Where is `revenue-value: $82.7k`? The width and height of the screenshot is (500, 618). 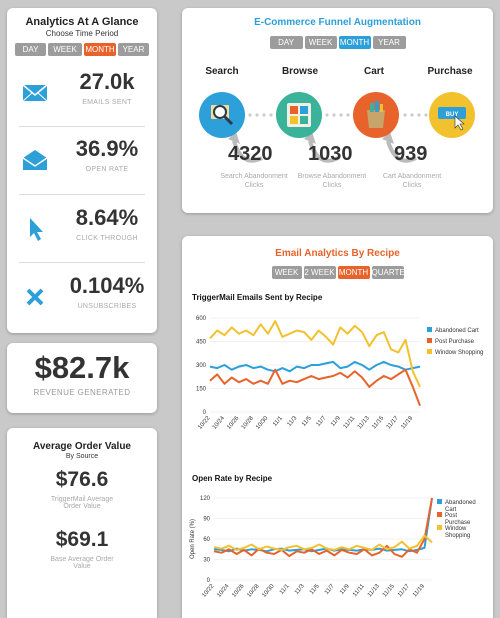
revenue-value: $82.7k is located at coordinates (82, 367).